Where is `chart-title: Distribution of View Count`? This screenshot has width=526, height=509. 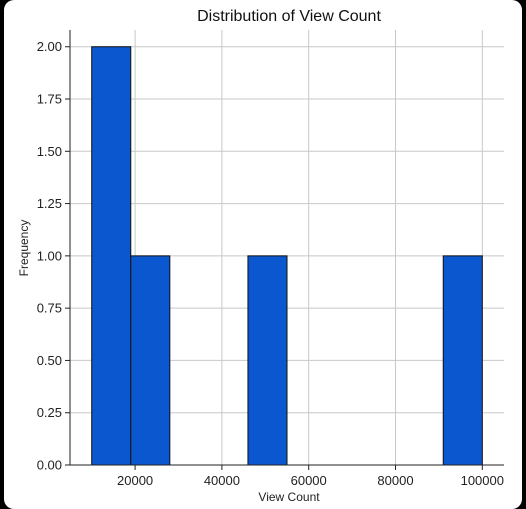
chart-title: Distribution of View Count is located at coordinates (289, 16).